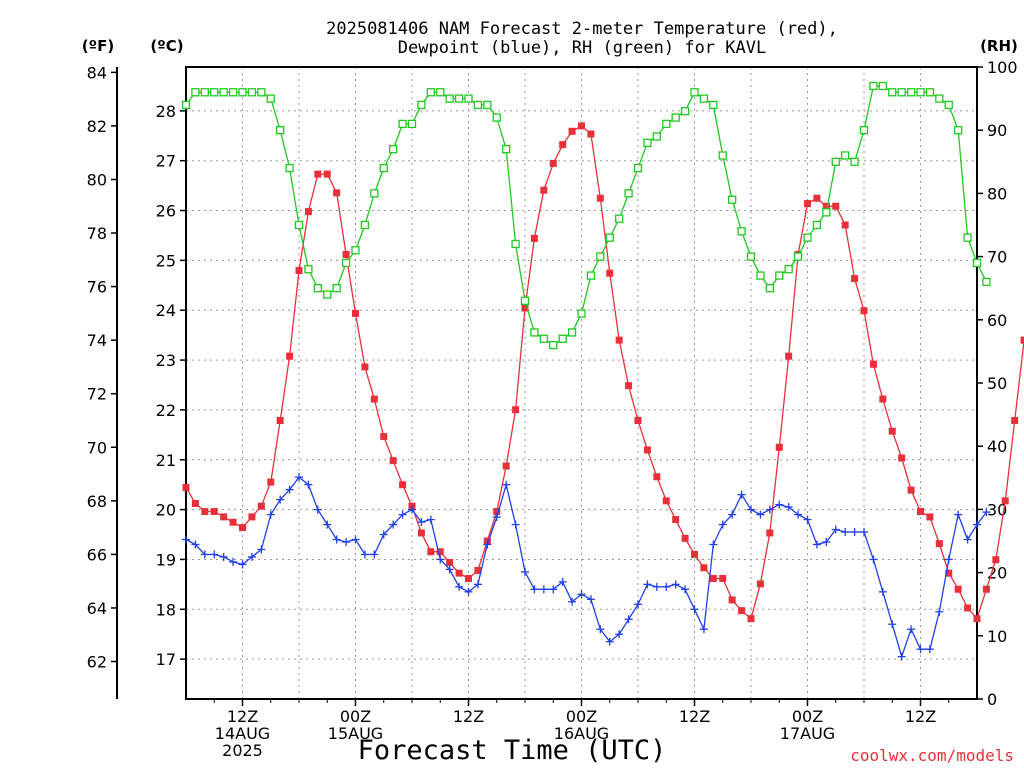 The image size is (1024, 768). What do you see at coordinates (582, 48) in the screenshot?
I see `chart-subtitle: Dewpoint (blue), RH (green) for KAVL` at bounding box center [582, 48].